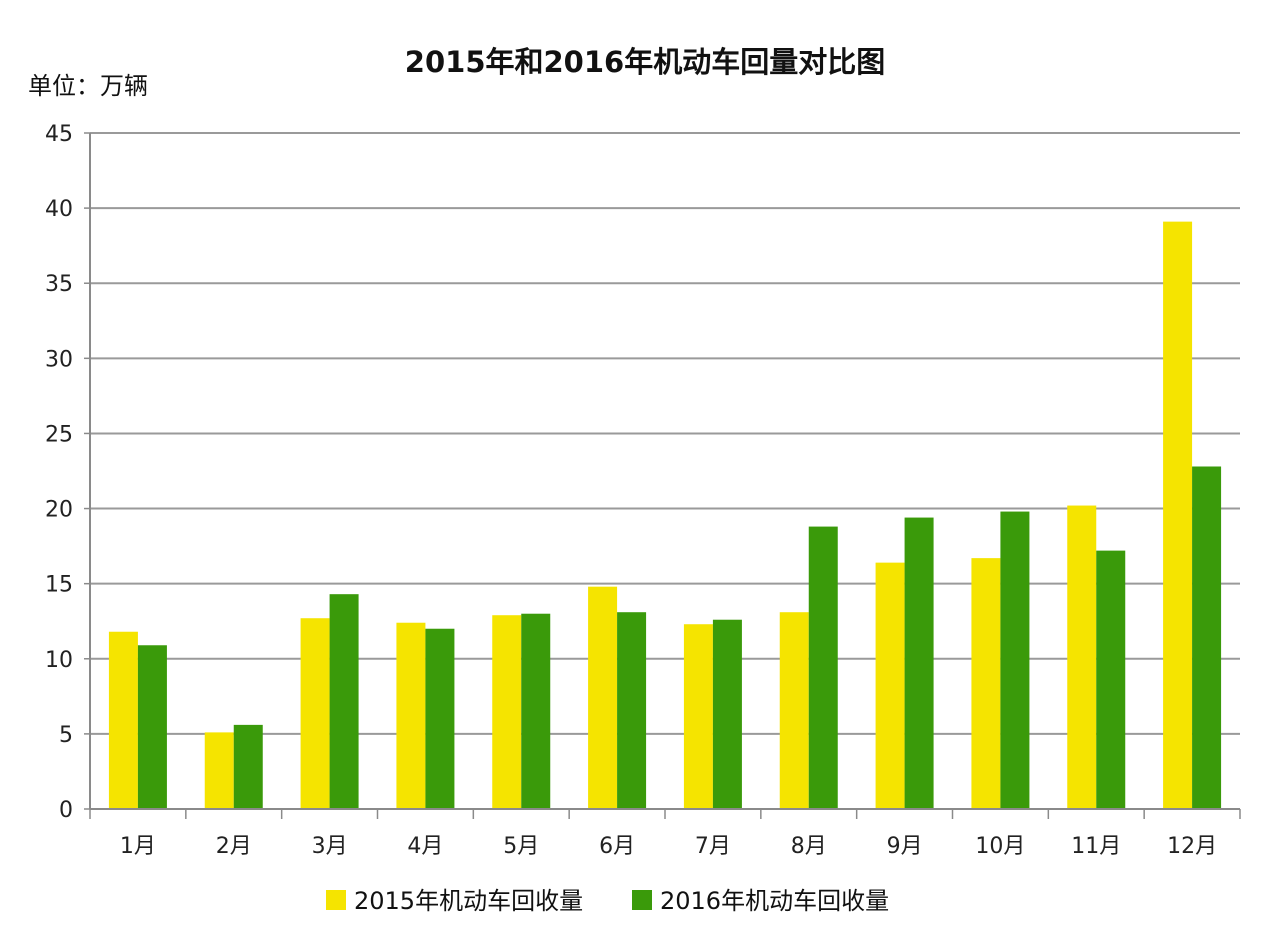  What do you see at coordinates (138, 846) in the screenshot?
I see `x-tick-label: 1月` at bounding box center [138, 846].